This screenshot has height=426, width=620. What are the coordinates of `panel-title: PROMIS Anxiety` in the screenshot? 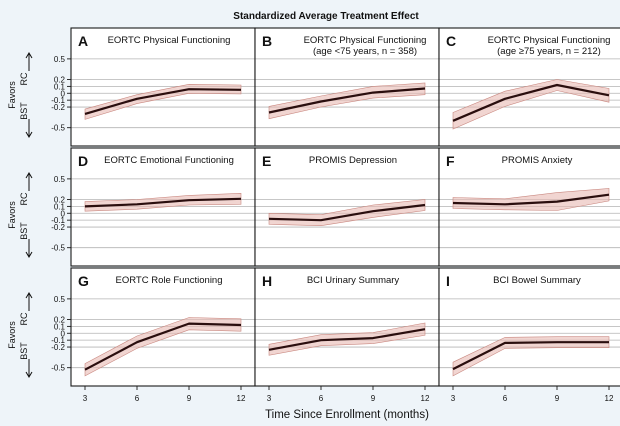 It's located at (537, 160).